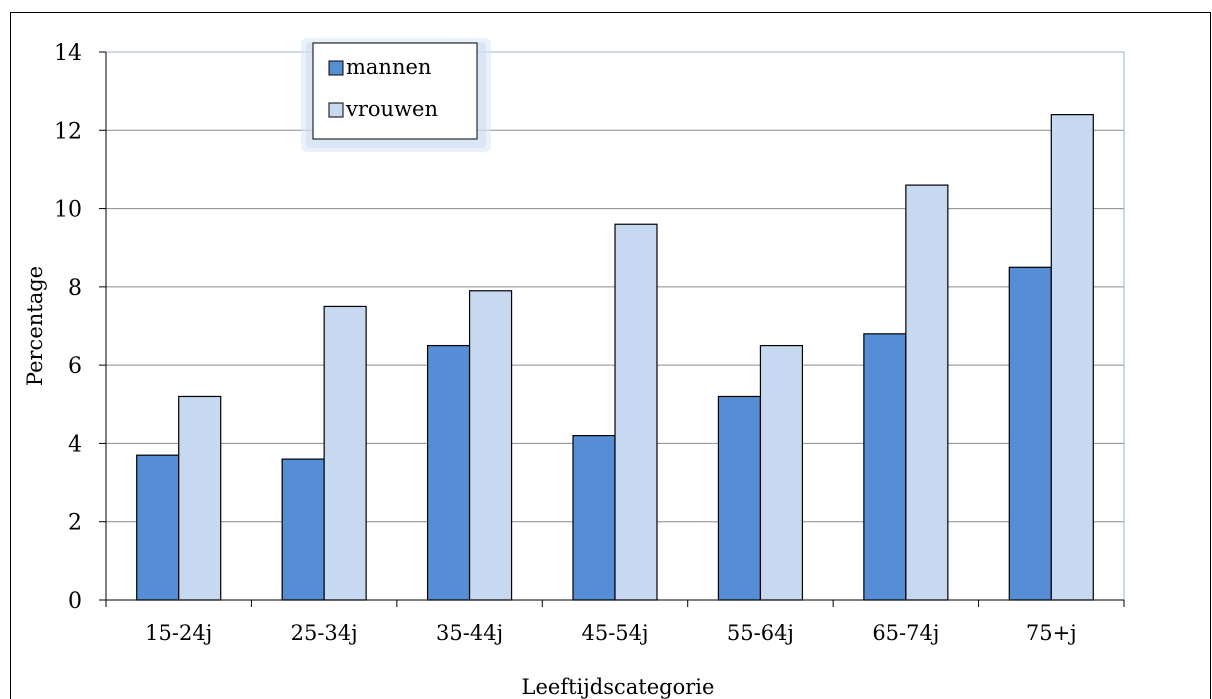  Describe the element at coordinates (636, 412) in the screenshot. I see `bar-vrouwen-45-54j` at that location.